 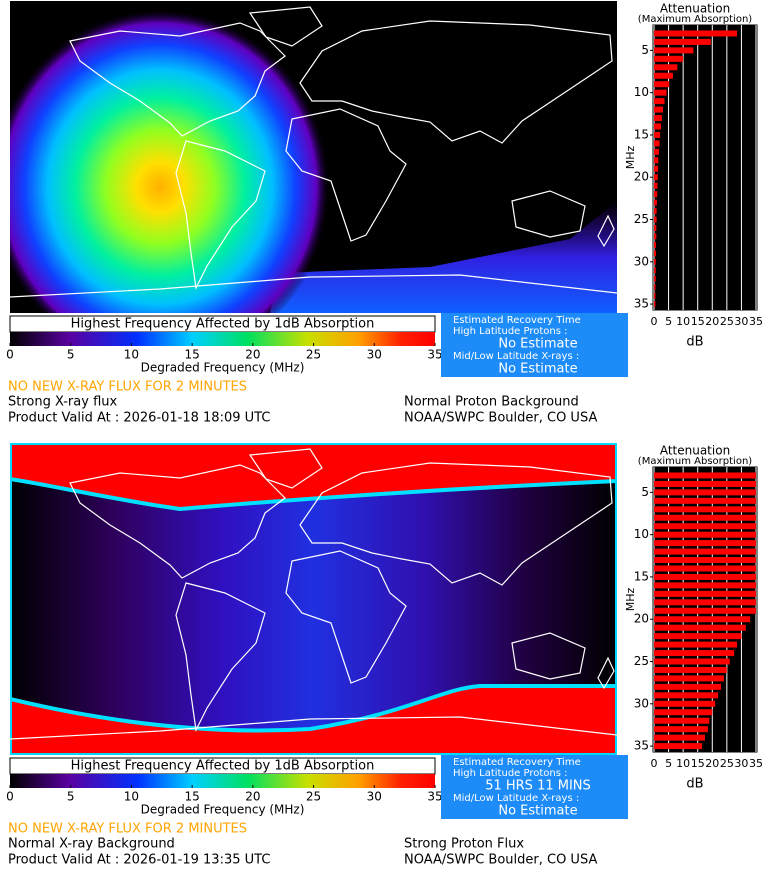 I want to click on xray-status: Strong X-ray flux, so click(x=62, y=402).